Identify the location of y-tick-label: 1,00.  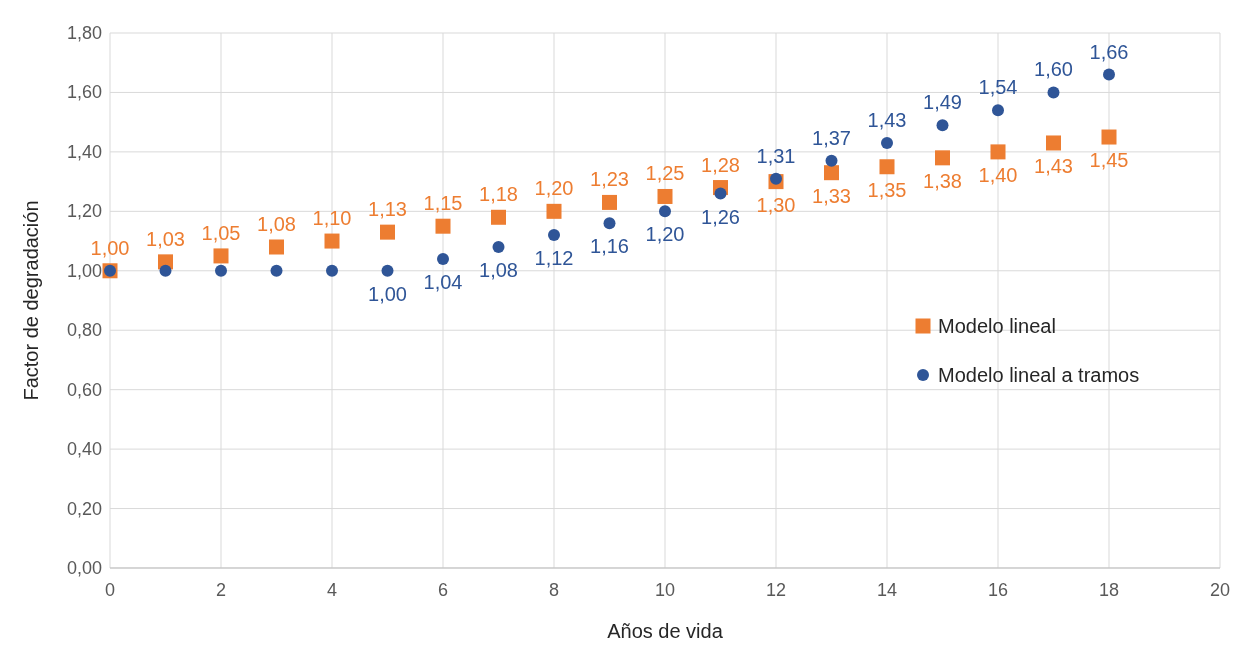
(84, 270).